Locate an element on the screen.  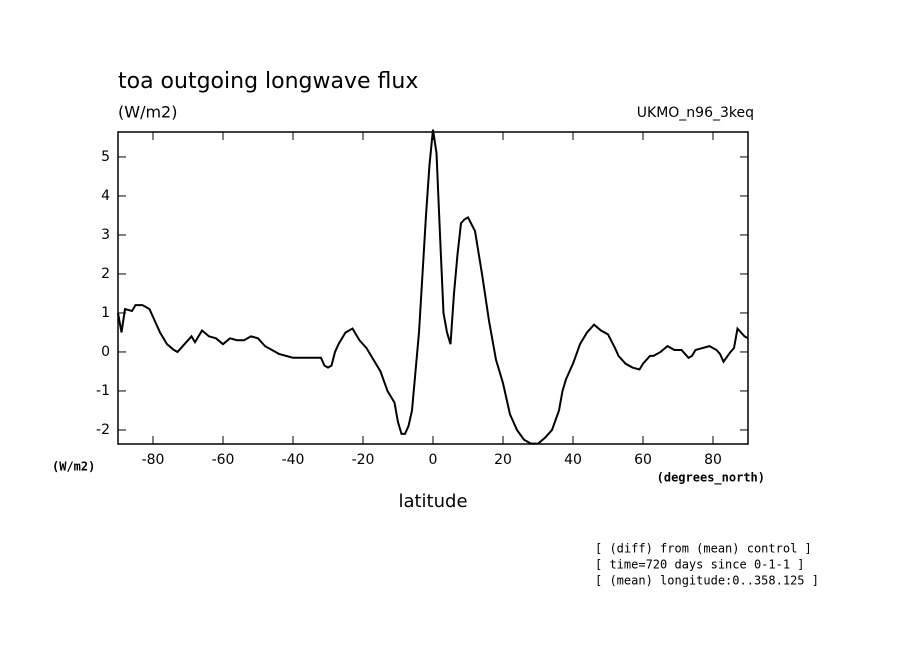
x-axis-label: latitude is located at coordinates (432, 501).